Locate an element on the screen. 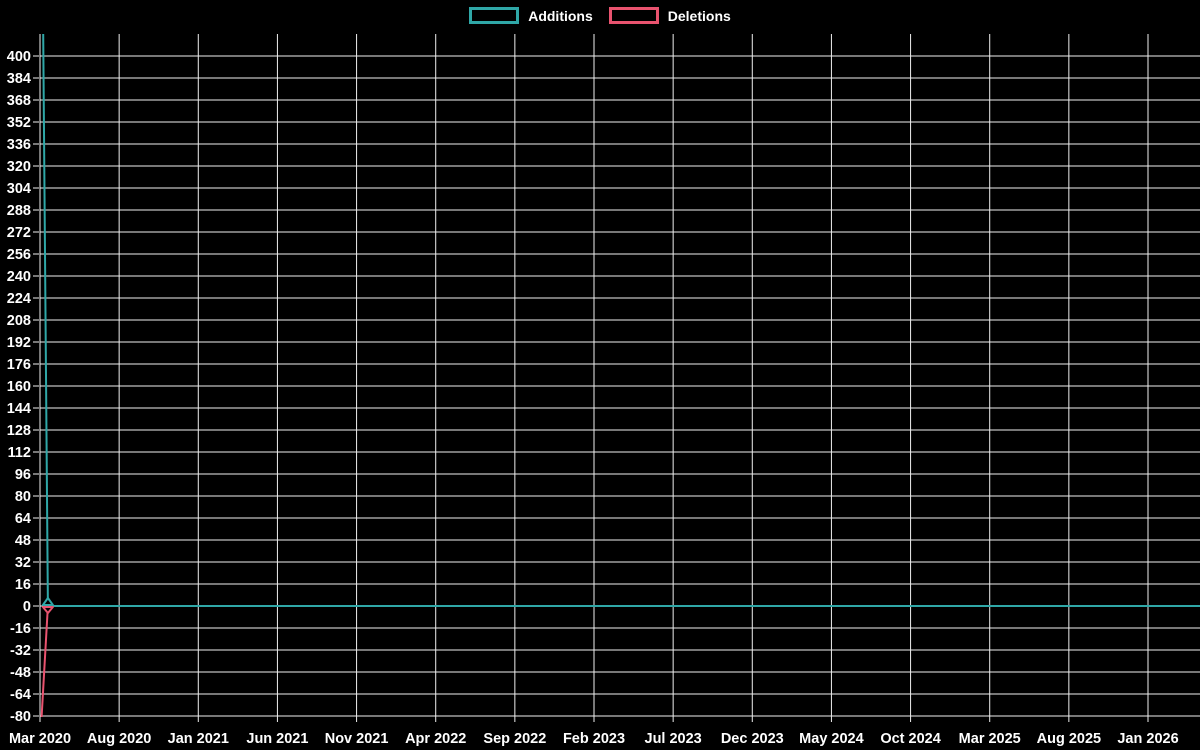 This screenshot has width=1200, height=750. x-tick-label: Jan 2021 is located at coordinates (198, 739).